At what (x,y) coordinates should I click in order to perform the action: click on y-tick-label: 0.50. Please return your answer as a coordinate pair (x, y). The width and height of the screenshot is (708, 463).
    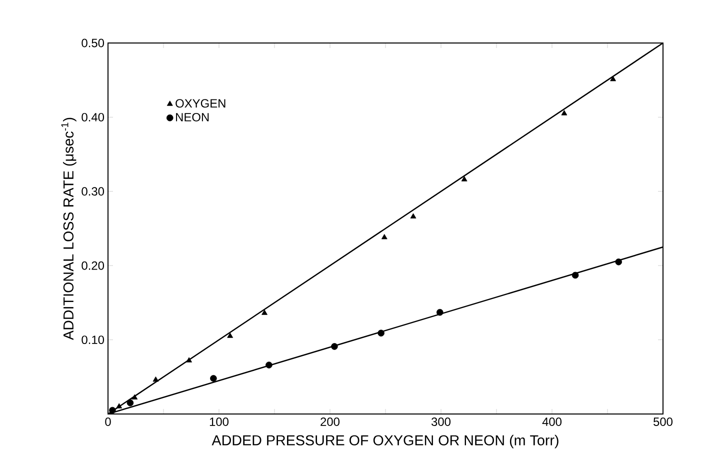
    Looking at the image, I should click on (93, 43).